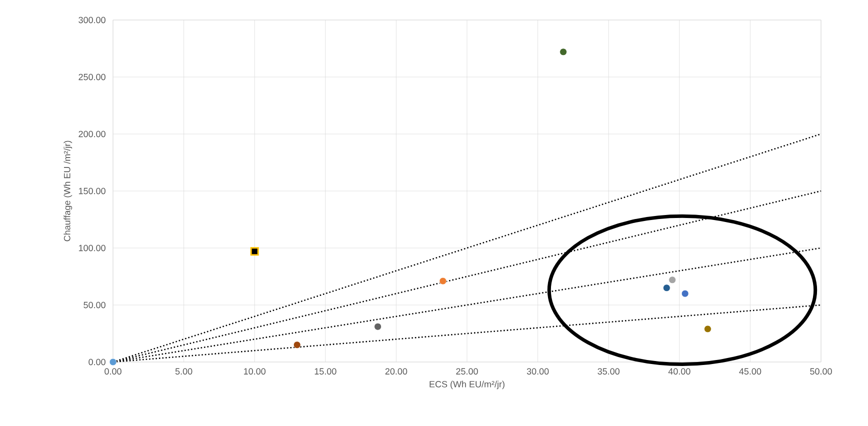 The width and height of the screenshot is (868, 426). What do you see at coordinates (609, 371) in the screenshot?
I see `x-tick-label: 35.00` at bounding box center [609, 371].